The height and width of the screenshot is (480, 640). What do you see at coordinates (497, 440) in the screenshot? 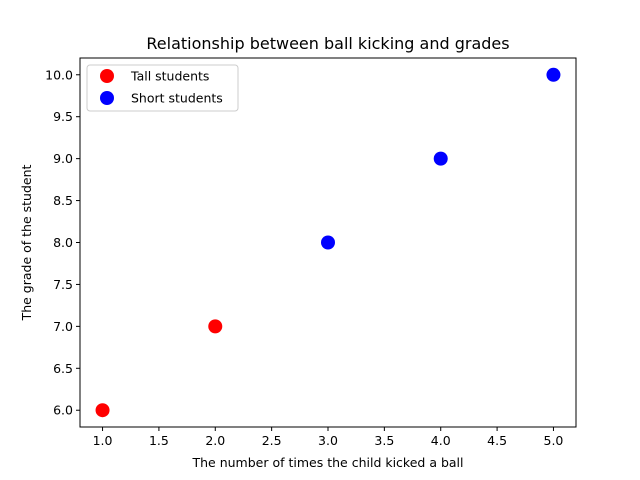
I see `x-tick-label: 4.5` at bounding box center [497, 440].